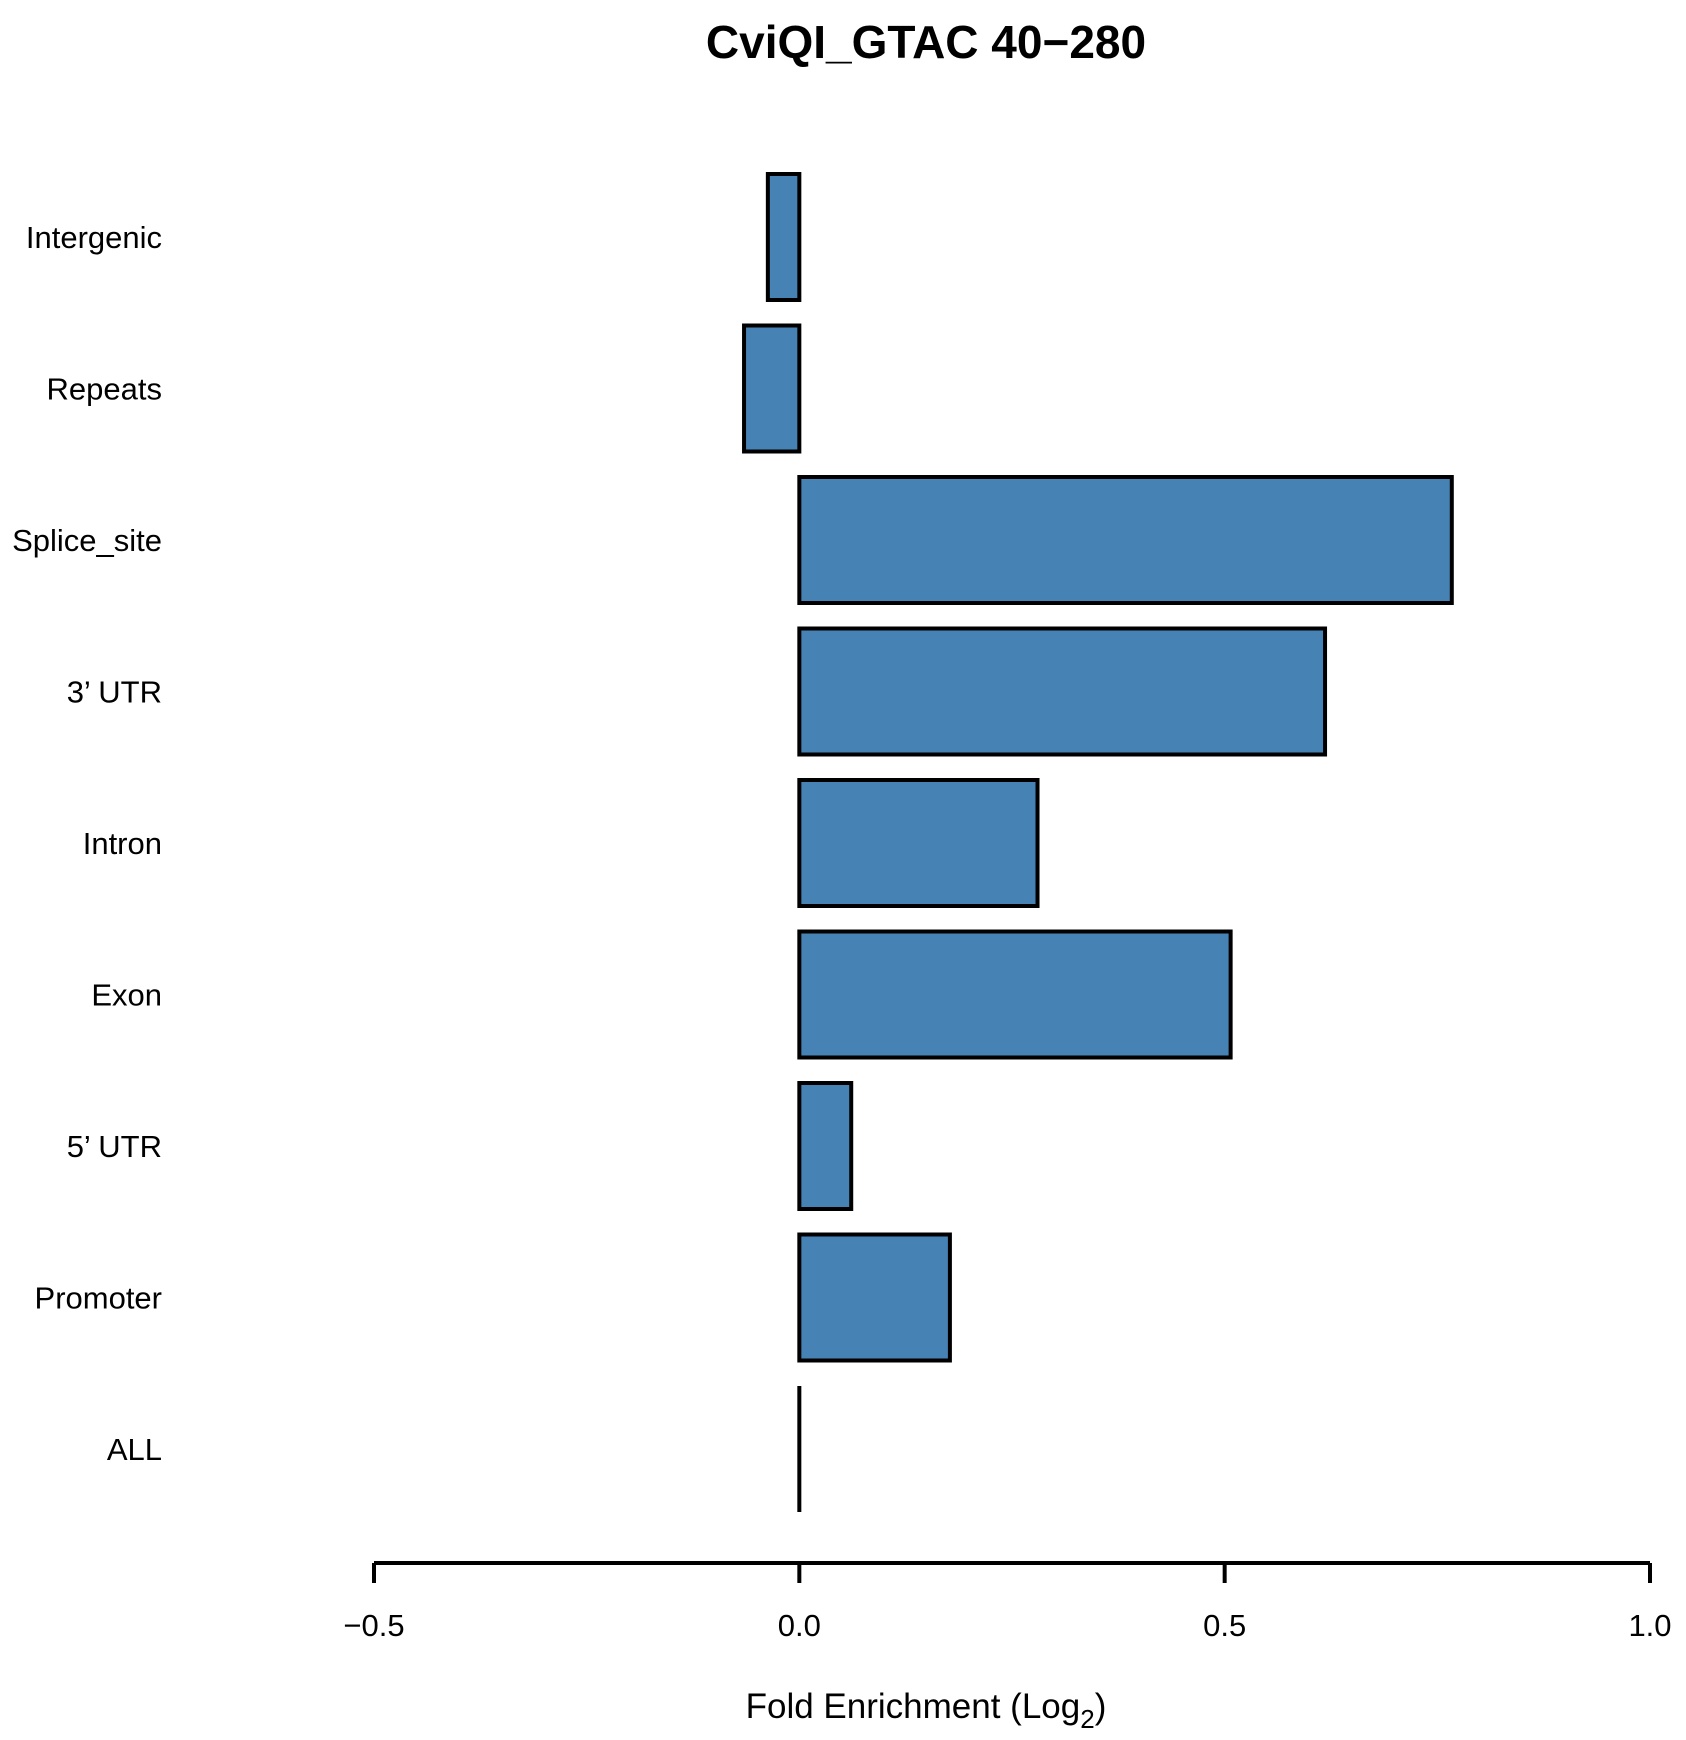 The height and width of the screenshot is (1740, 1686). Describe the element at coordinates (114, 692) in the screenshot. I see `category-label: 3’ UTR` at that location.